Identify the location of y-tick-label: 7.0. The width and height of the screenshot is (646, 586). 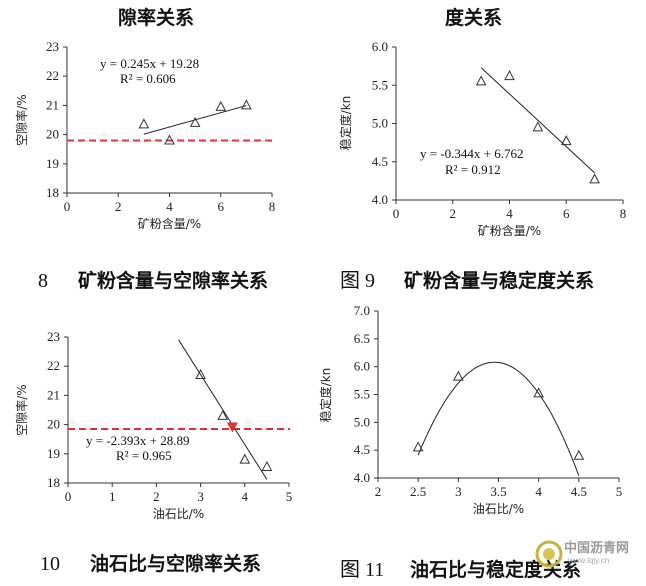
(362, 310).